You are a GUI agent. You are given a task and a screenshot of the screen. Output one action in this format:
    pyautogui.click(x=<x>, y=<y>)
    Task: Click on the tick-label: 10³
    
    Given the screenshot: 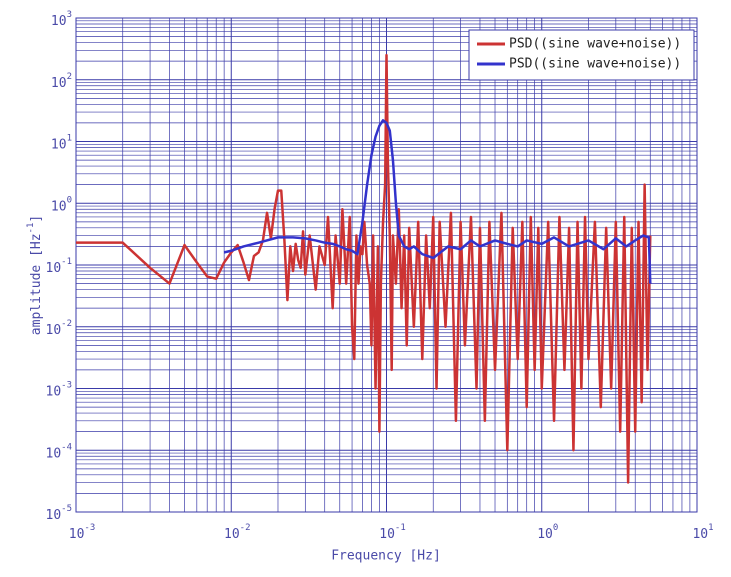 What is the action you would take?
    pyautogui.click(x=61, y=19)
    